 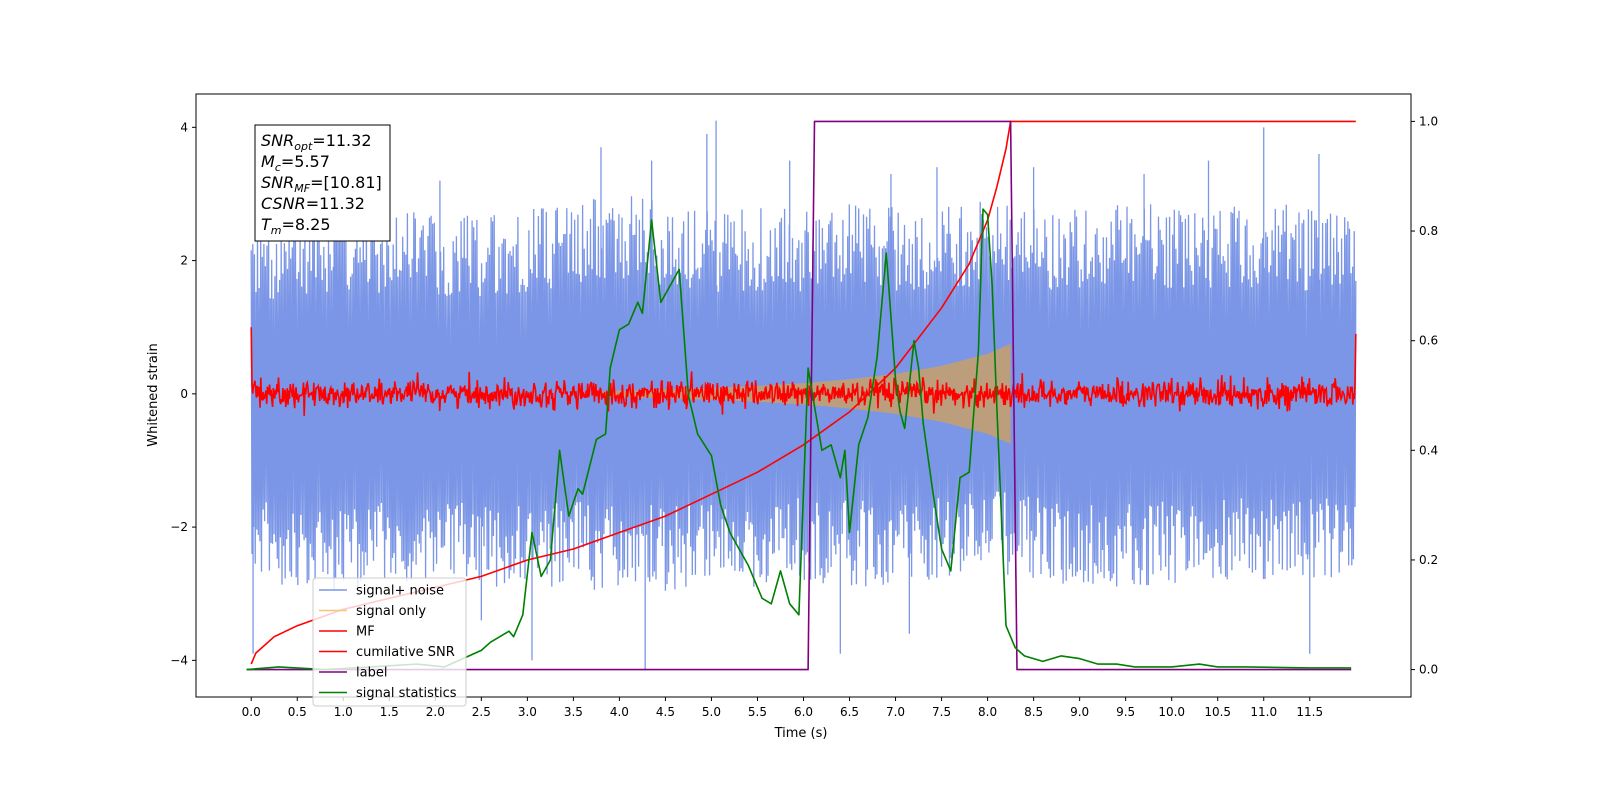 I want to click on y-axis-left: −4 −2 0 2 4, so click(x=183, y=393).